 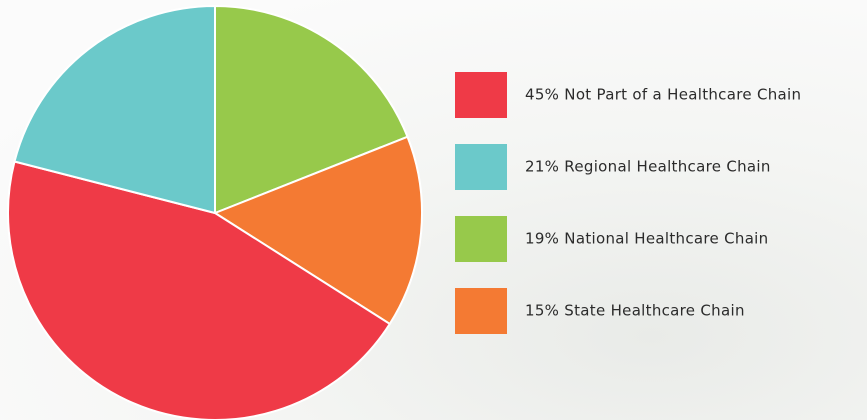 I want to click on legend-label: 19% National Healthcare Chain, so click(x=646, y=239).